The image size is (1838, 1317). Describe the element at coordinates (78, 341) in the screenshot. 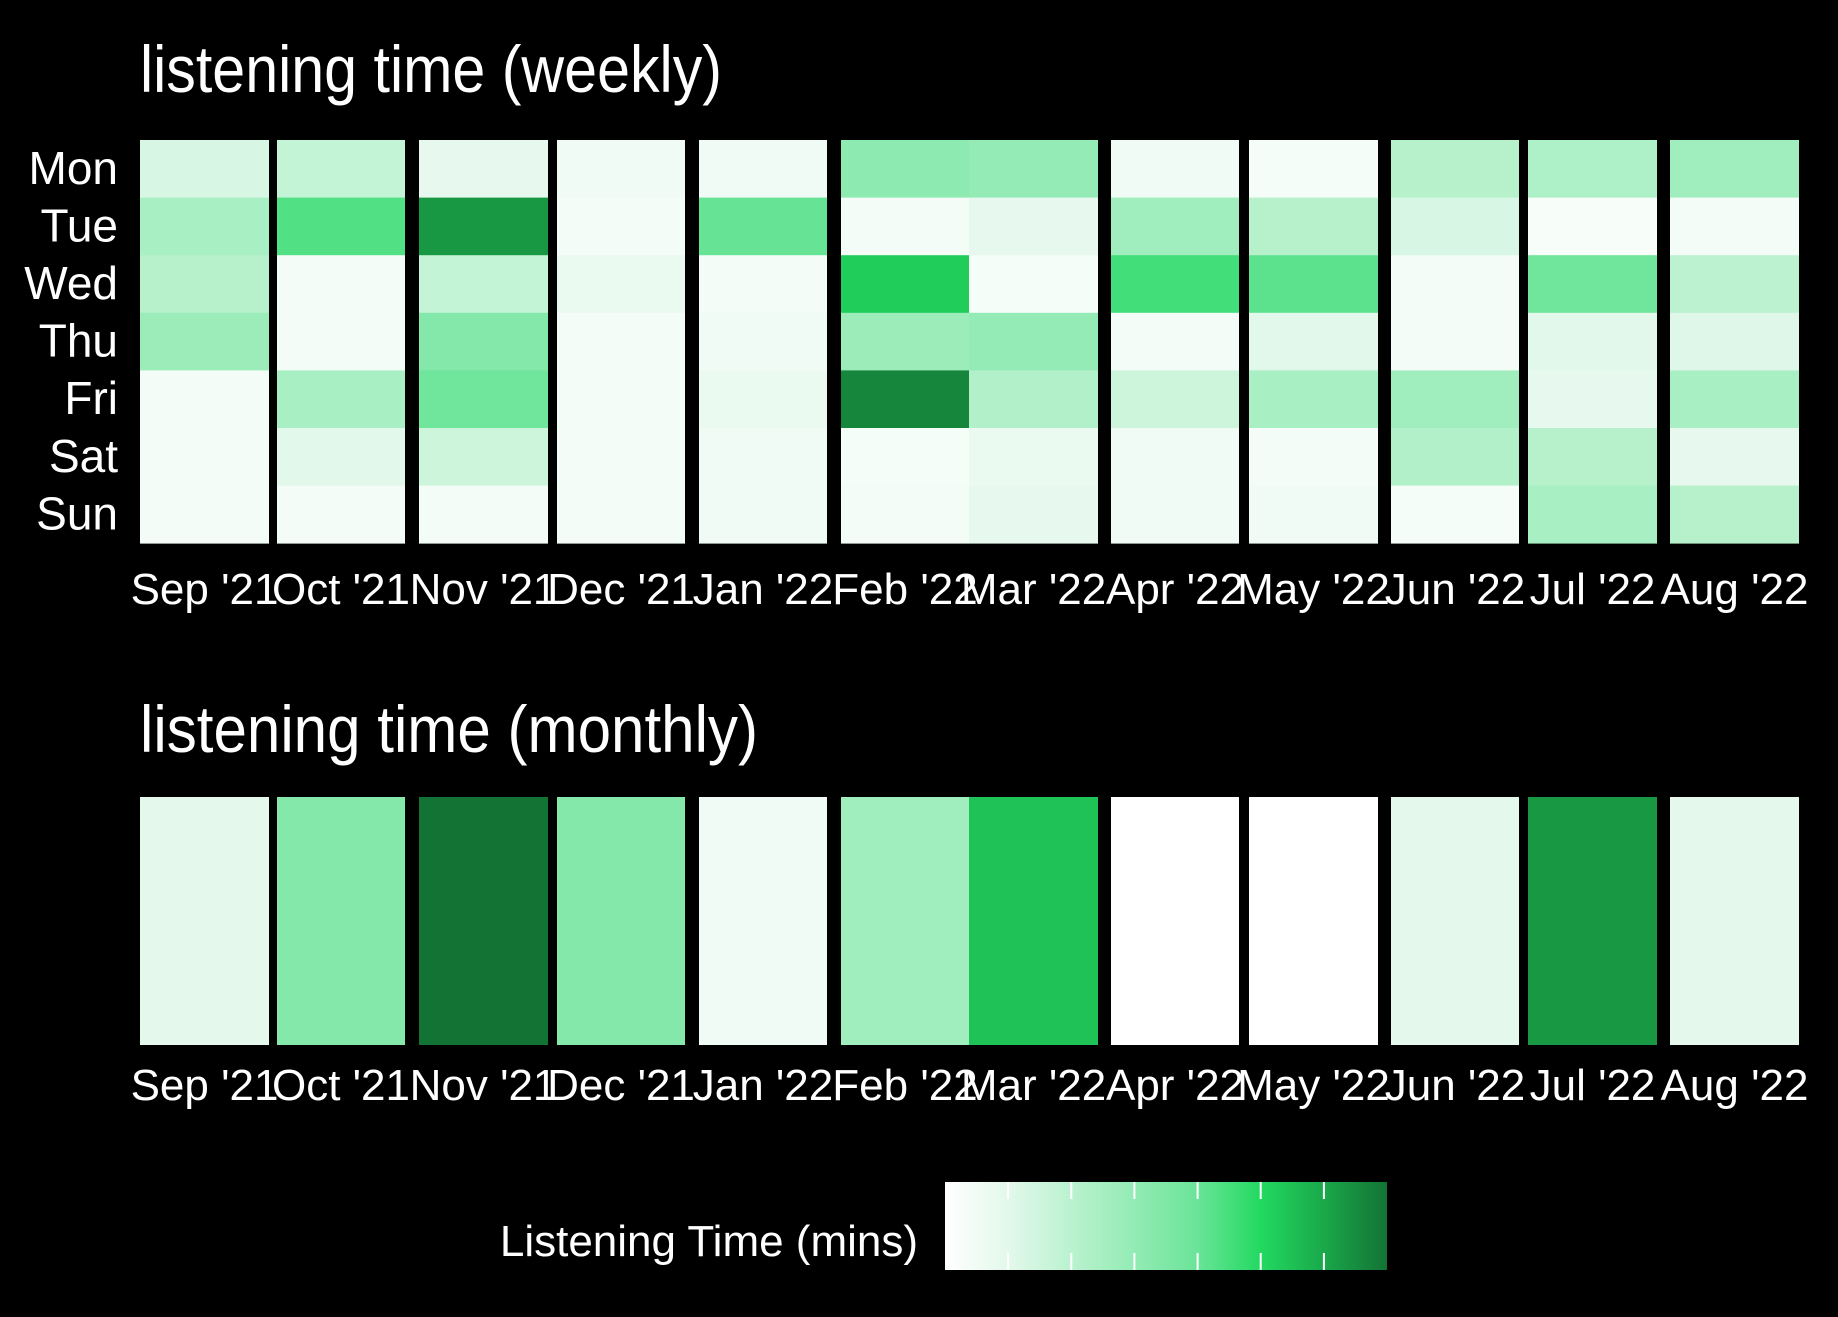

I see `day-label-thu: Thu` at that location.